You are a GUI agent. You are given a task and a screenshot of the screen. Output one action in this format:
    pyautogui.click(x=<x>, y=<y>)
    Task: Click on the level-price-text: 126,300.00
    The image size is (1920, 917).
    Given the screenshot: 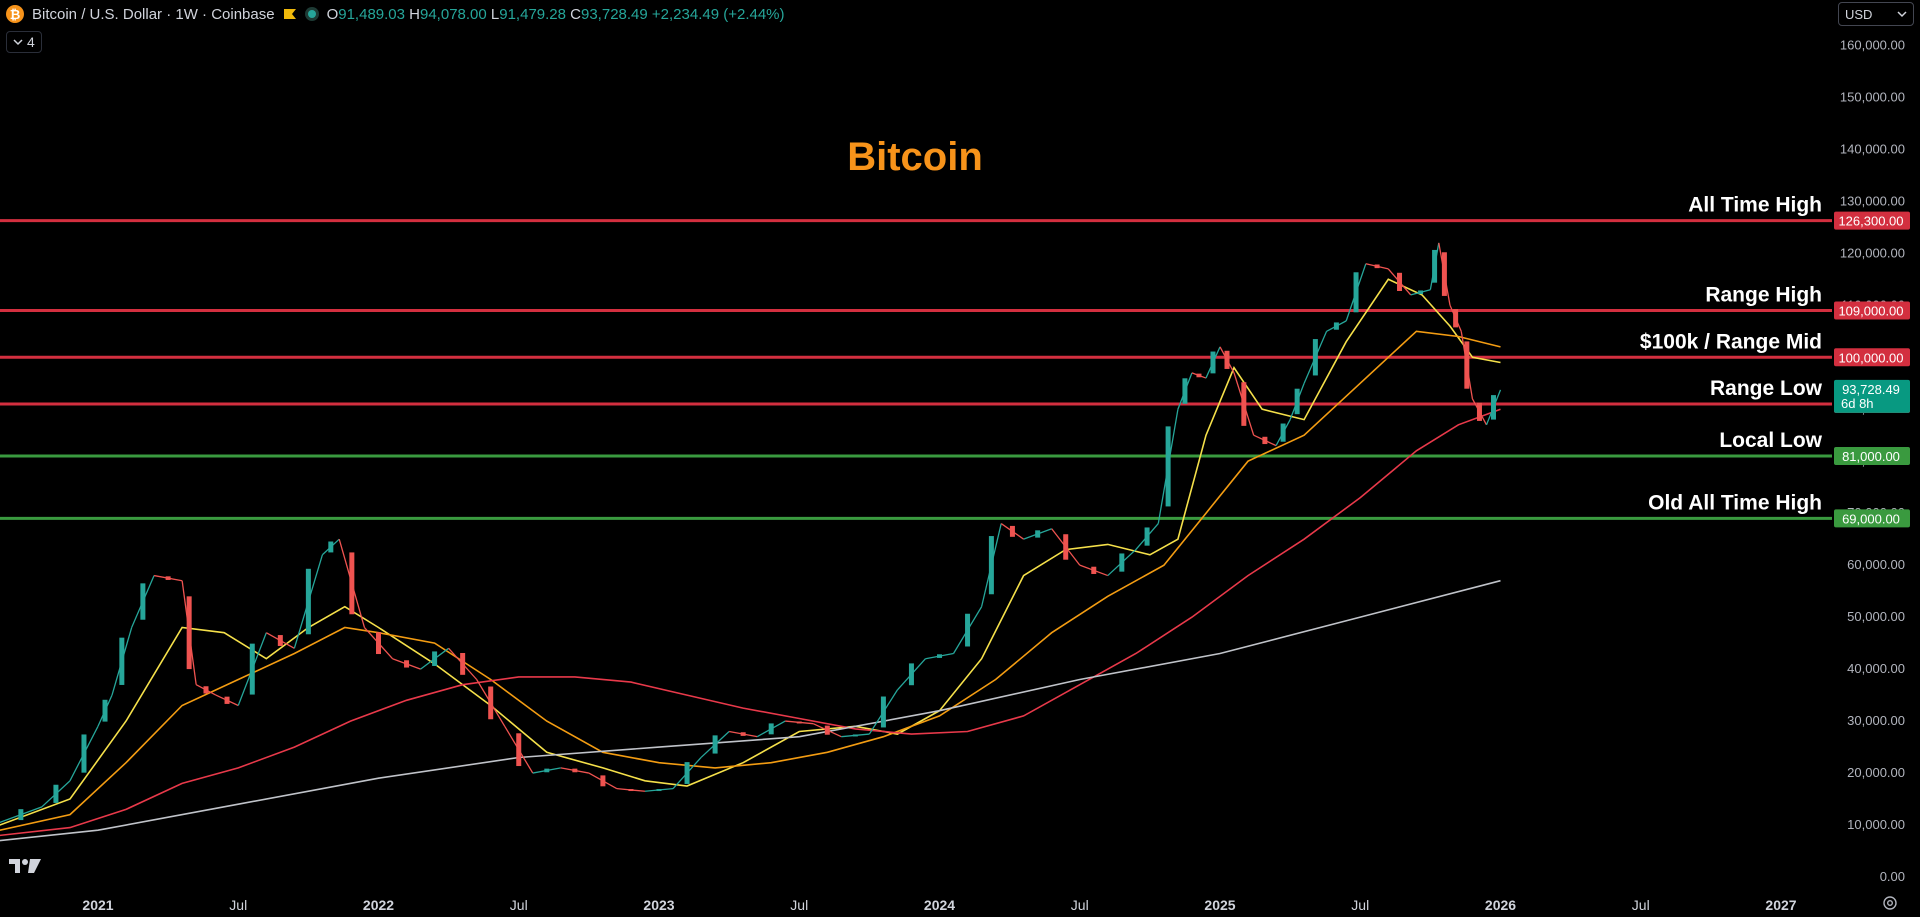 What is the action you would take?
    pyautogui.click(x=1870, y=221)
    